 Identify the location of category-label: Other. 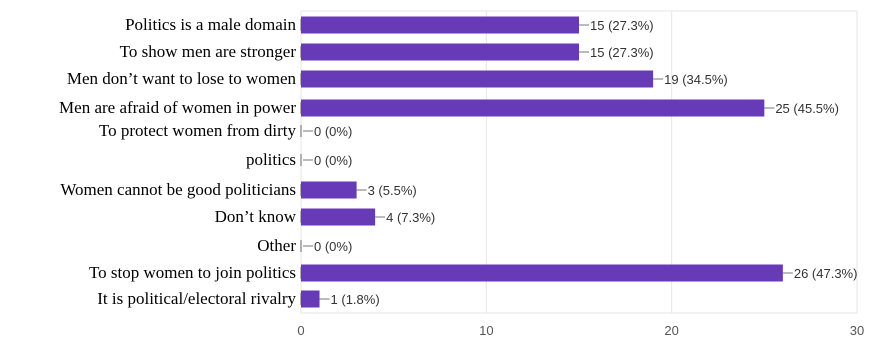
(276, 245).